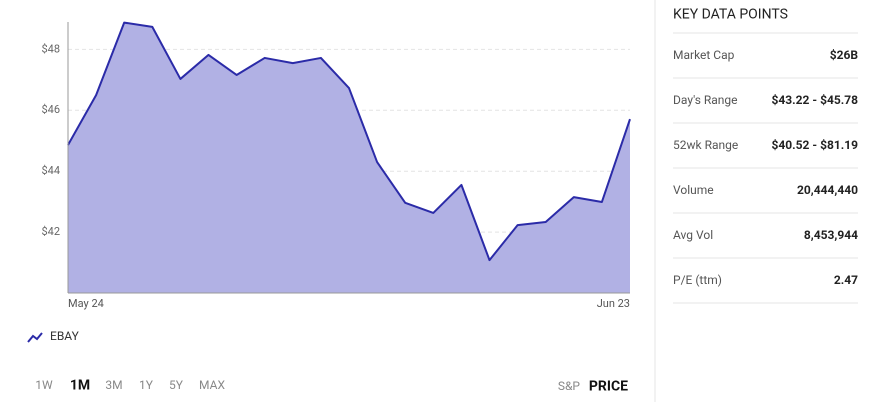  I want to click on data-value: 2.47, so click(846, 280).